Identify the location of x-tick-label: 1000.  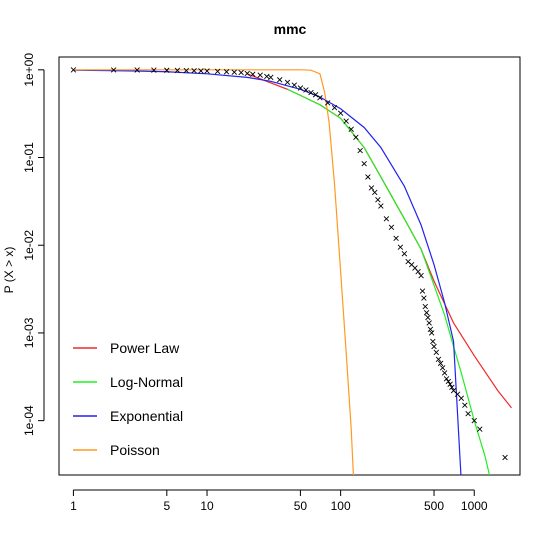
(474, 506).